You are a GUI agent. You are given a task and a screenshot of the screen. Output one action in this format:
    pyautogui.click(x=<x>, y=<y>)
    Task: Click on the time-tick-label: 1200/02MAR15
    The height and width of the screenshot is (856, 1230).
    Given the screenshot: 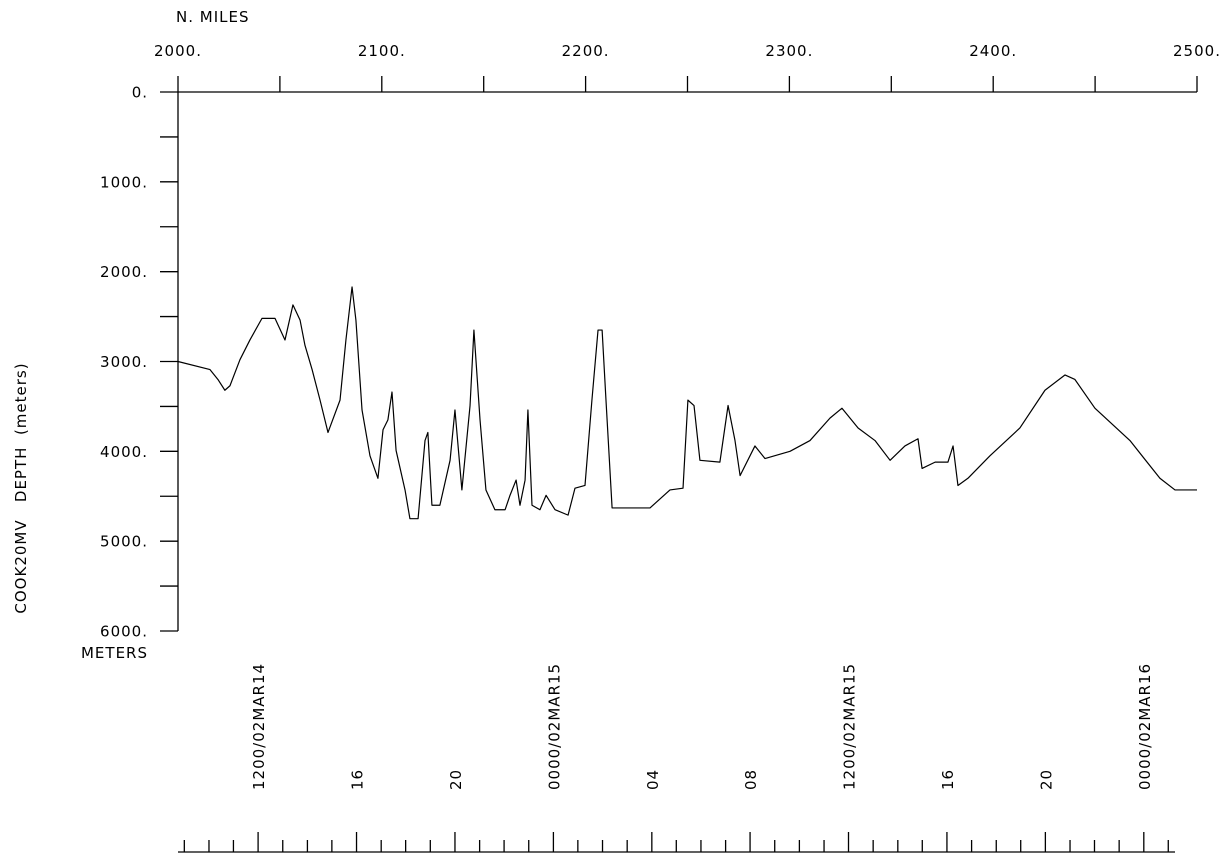 What is the action you would take?
    pyautogui.click(x=850, y=726)
    